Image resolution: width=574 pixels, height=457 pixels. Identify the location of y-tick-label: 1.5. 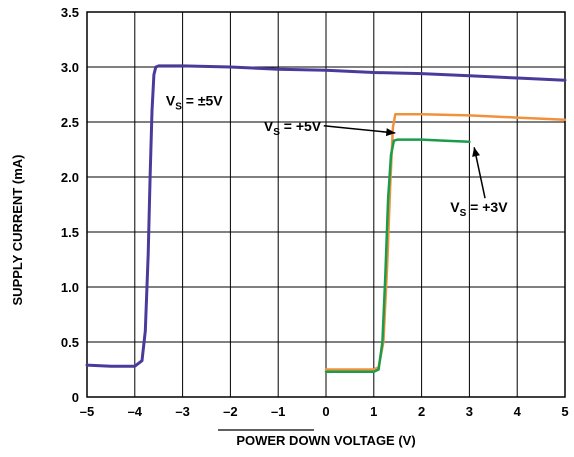
(70, 232).